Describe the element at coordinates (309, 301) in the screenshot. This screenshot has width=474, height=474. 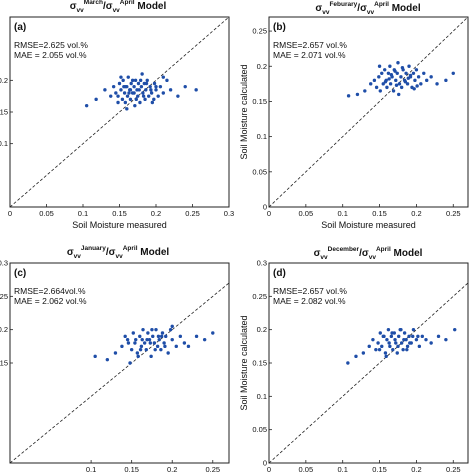
I see `mae-text: MAE = 2.082 vol.%` at that location.